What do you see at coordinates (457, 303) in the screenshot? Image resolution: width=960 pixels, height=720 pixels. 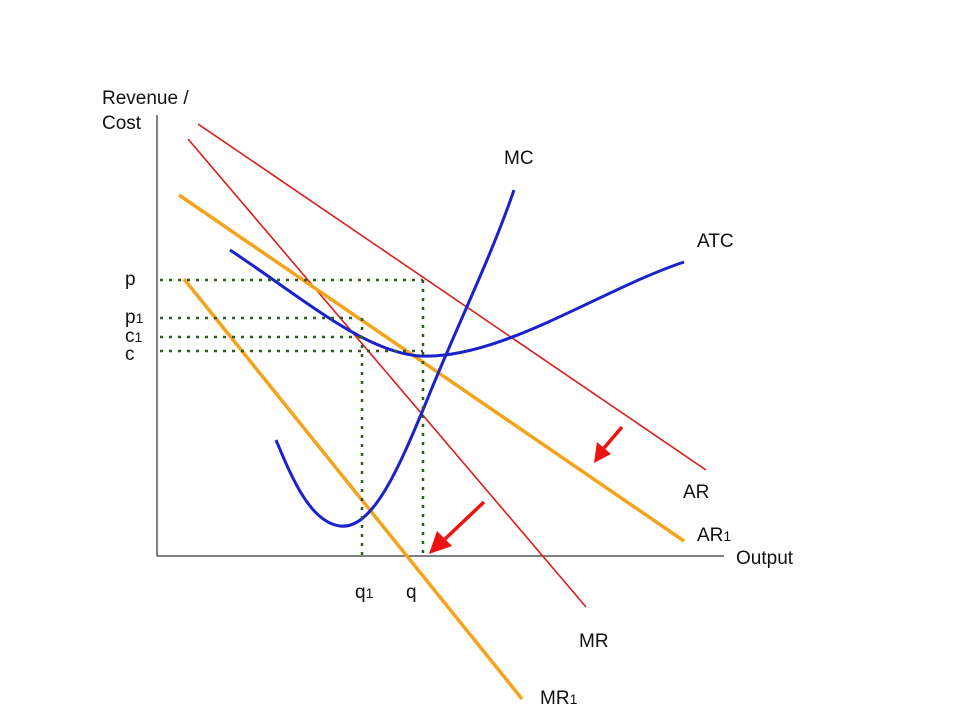 I see `atc-curve` at bounding box center [457, 303].